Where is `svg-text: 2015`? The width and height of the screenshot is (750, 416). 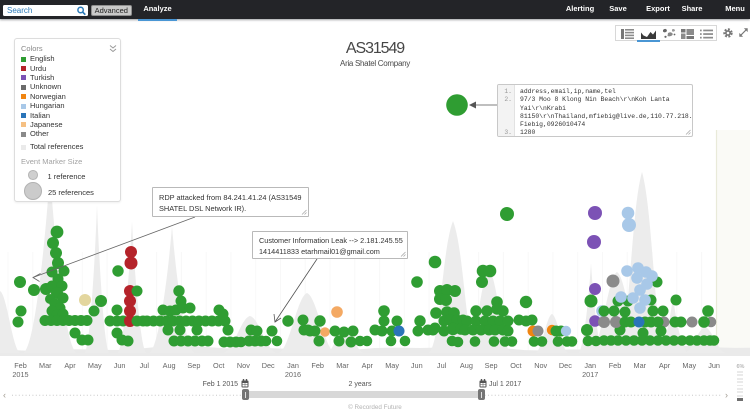
svg-text: 2015 is located at coordinates (20, 374).